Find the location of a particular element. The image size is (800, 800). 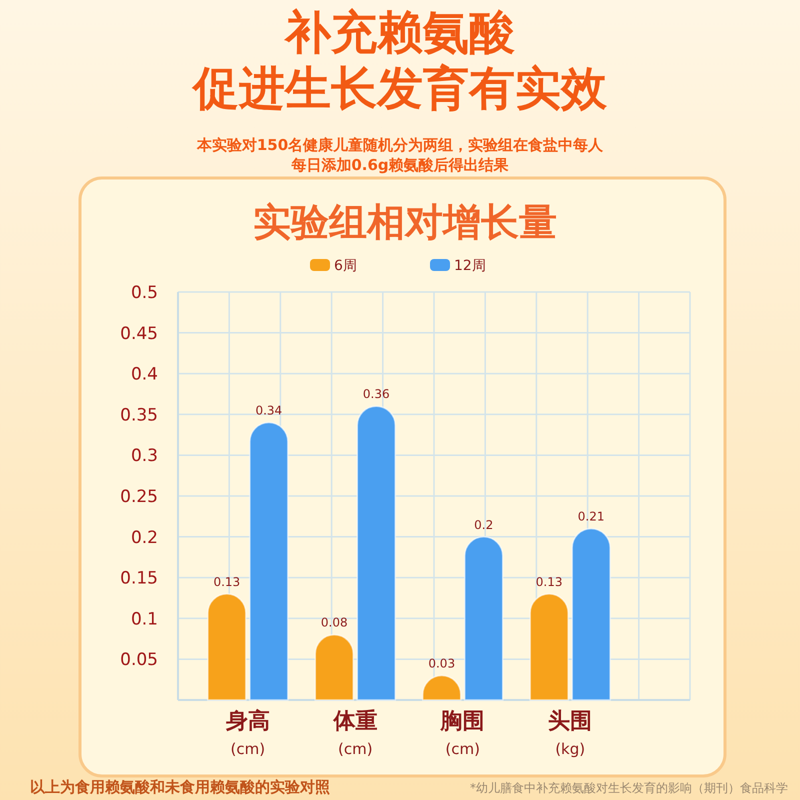

x-tick-label: 头围 (kg) is located at coordinates (570, 733).